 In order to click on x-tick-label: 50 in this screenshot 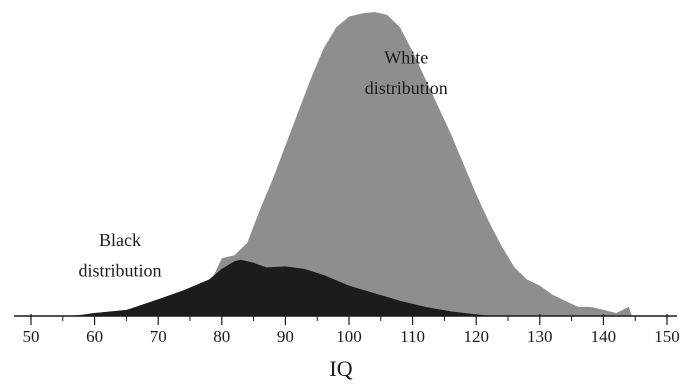, I will do `click(31, 336)`.